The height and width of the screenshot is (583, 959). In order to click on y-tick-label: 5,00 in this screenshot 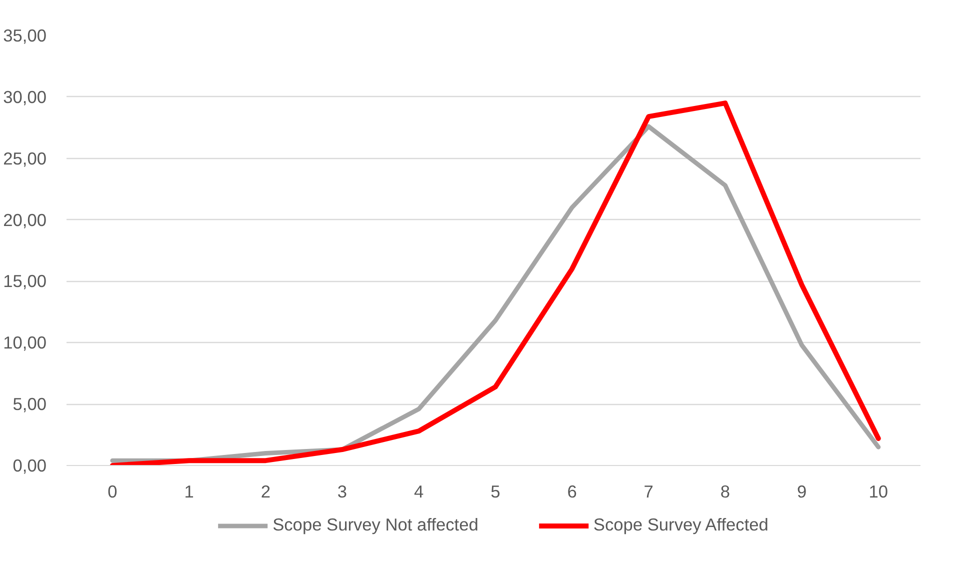, I will do `click(29, 404)`.